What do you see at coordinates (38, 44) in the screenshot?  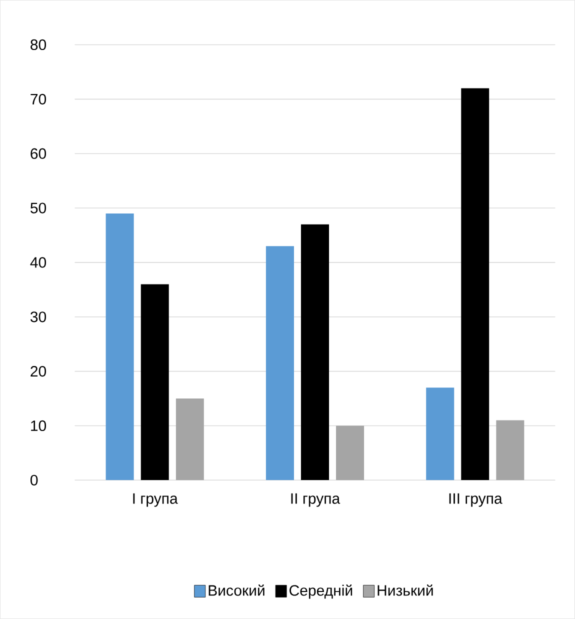 I see `y-tick-label: 80` at bounding box center [38, 44].